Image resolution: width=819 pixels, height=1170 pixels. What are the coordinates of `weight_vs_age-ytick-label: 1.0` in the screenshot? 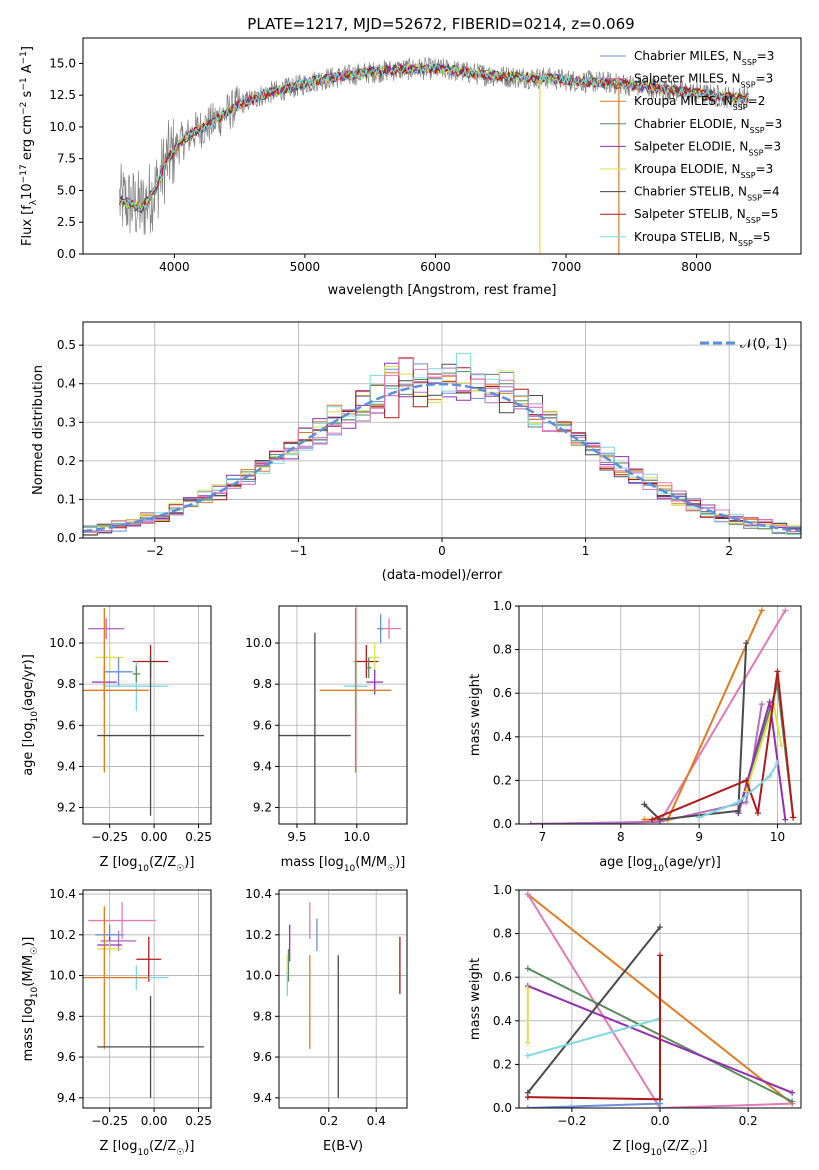 It's located at (502, 606).